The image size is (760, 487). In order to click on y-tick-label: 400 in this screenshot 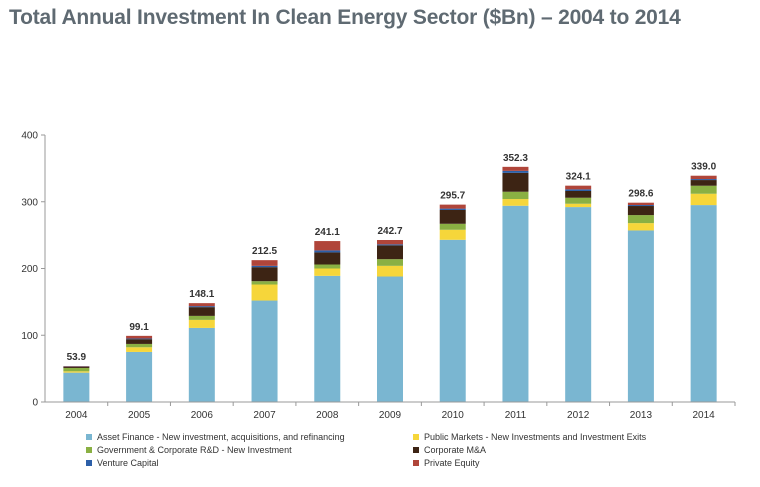, I will do `click(29, 136)`.